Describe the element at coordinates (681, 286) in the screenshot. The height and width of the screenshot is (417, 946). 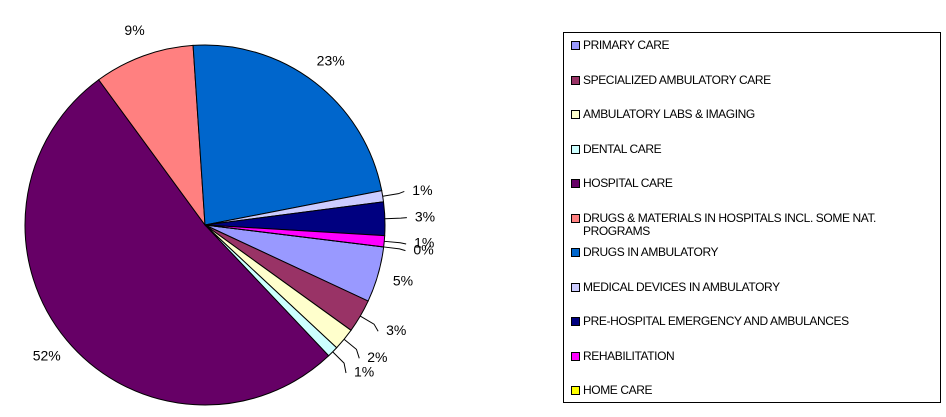
I see `legend-label: MEDICAL DEVICES IN AMBULATORY` at that location.